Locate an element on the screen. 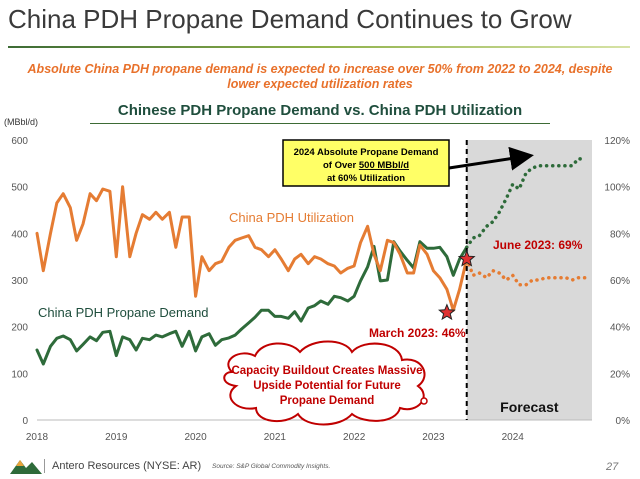 The image size is (640, 479). y-left-tick-label: 400 is located at coordinates (19, 234).